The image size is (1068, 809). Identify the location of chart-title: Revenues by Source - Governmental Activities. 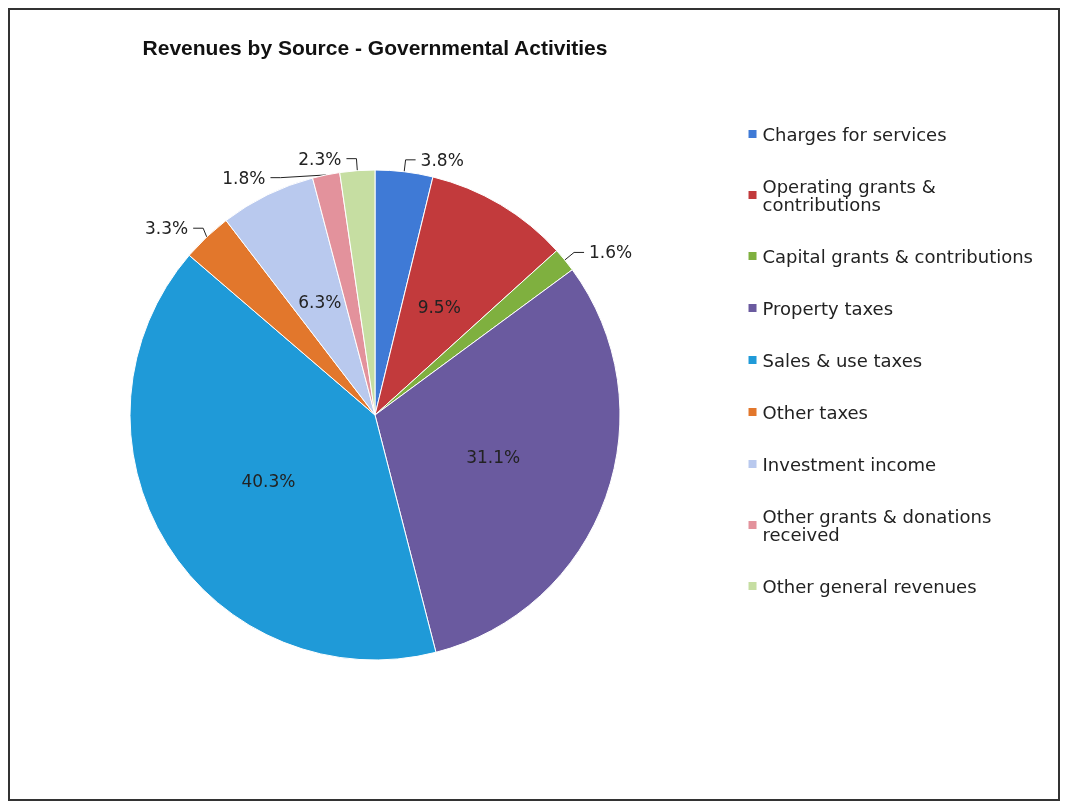
(375, 47).